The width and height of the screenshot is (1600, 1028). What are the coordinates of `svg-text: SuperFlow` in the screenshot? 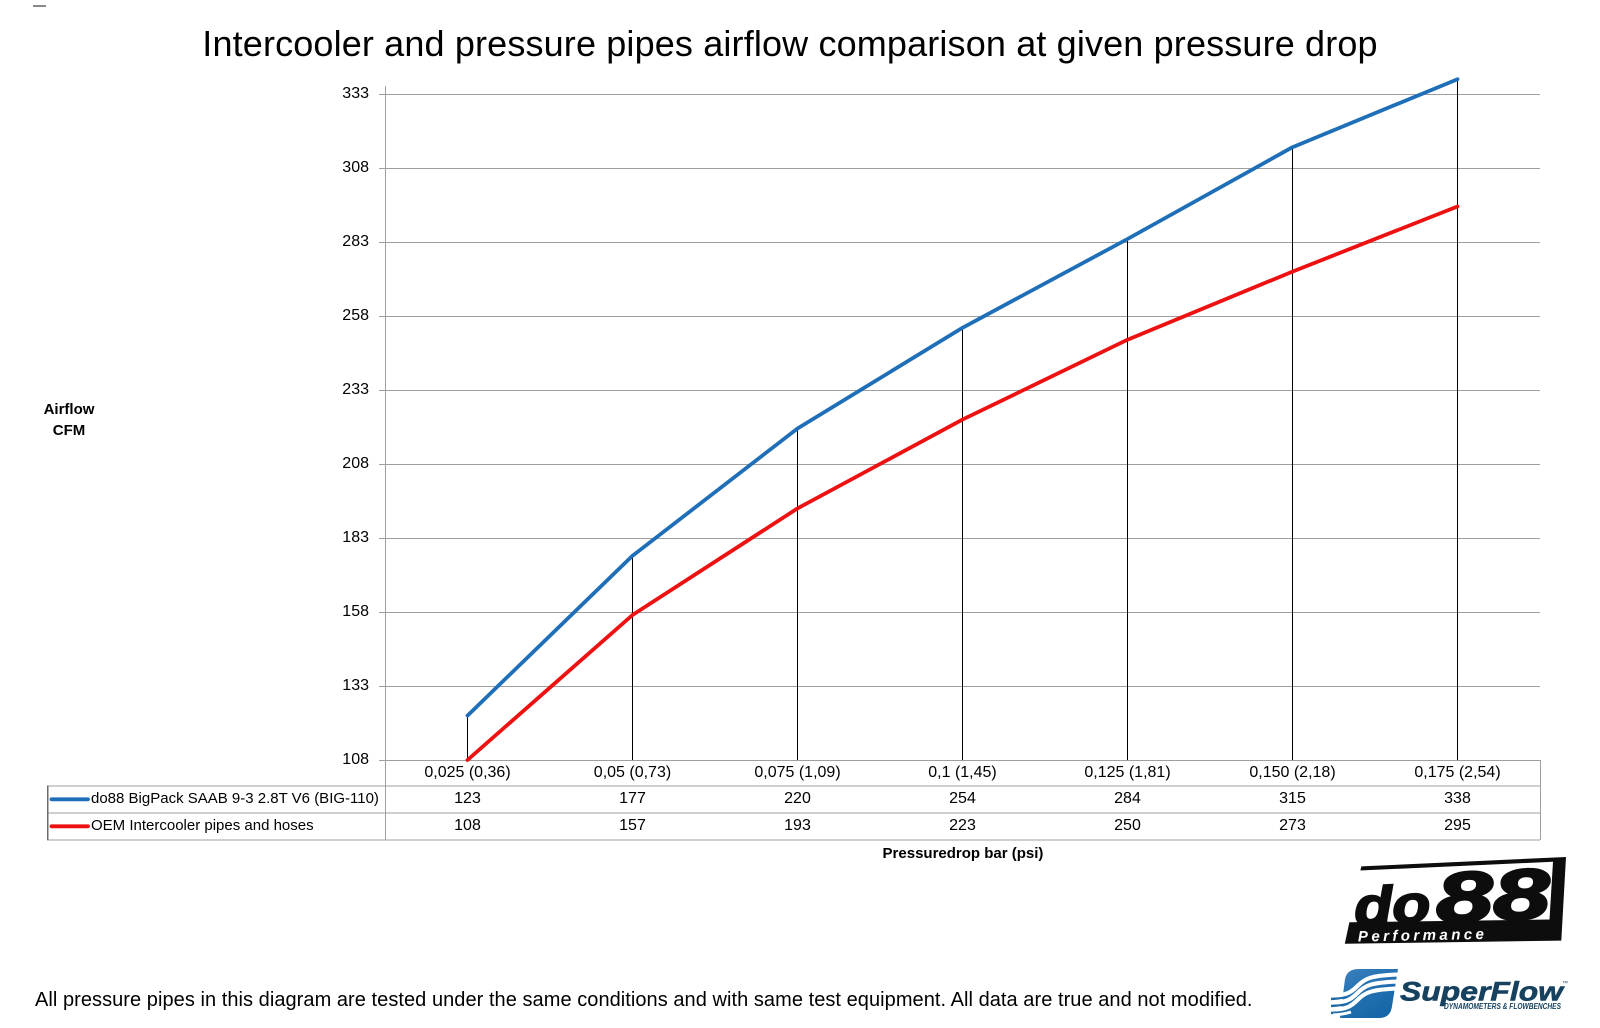 It's located at (1482, 991).